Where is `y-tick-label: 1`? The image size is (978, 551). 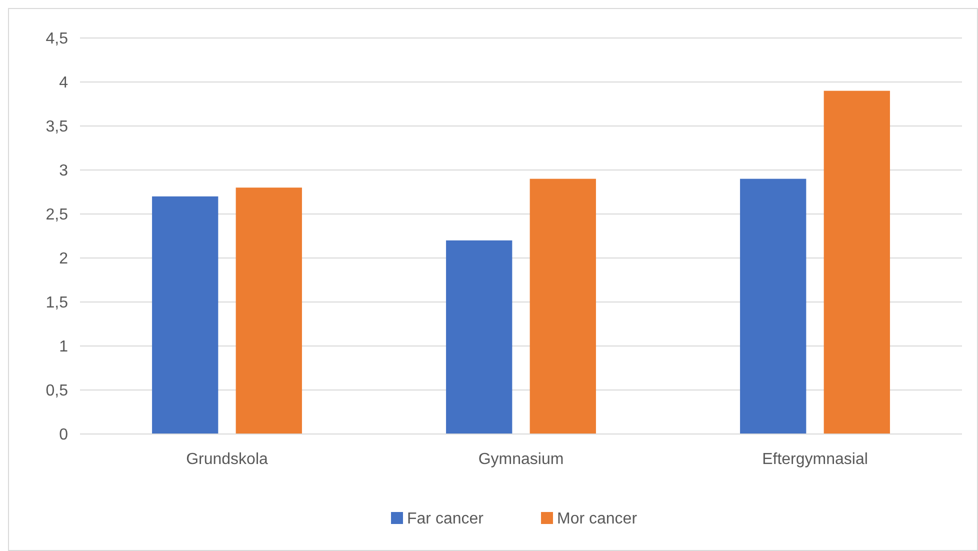
y-tick-label: 1 is located at coordinates (63, 347).